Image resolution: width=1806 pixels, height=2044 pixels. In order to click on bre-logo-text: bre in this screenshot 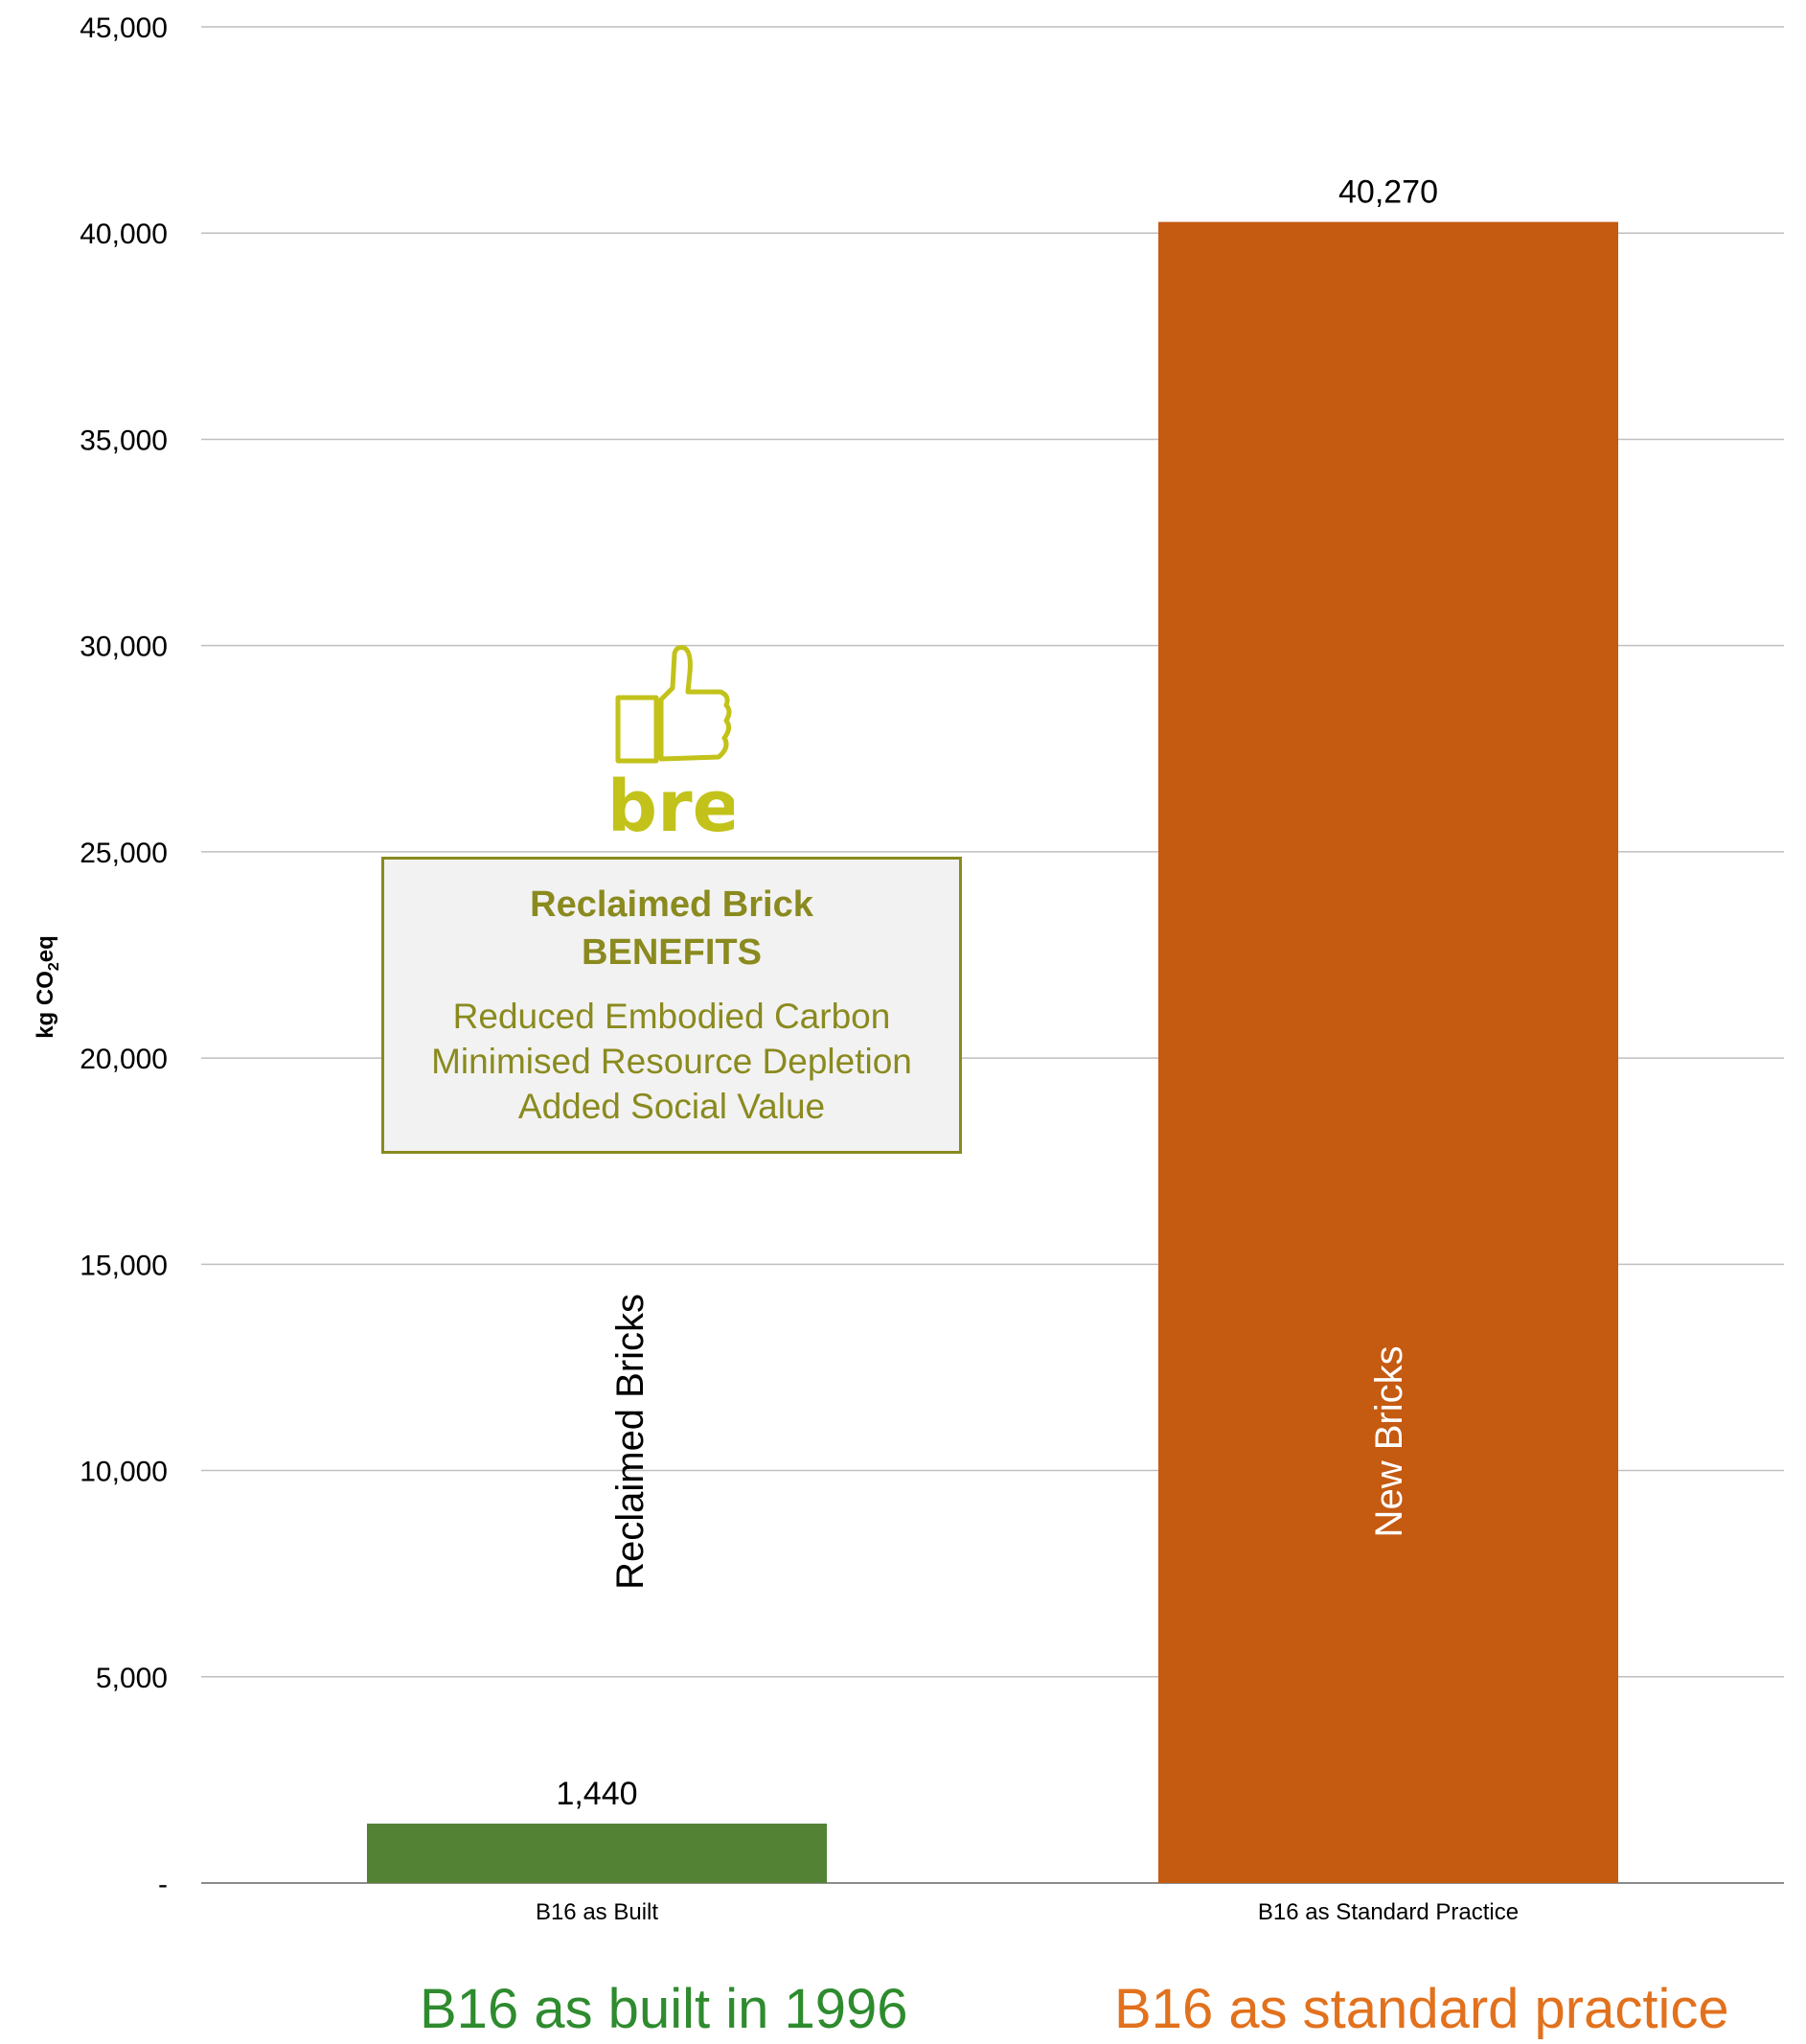, I will do `click(674, 801)`.